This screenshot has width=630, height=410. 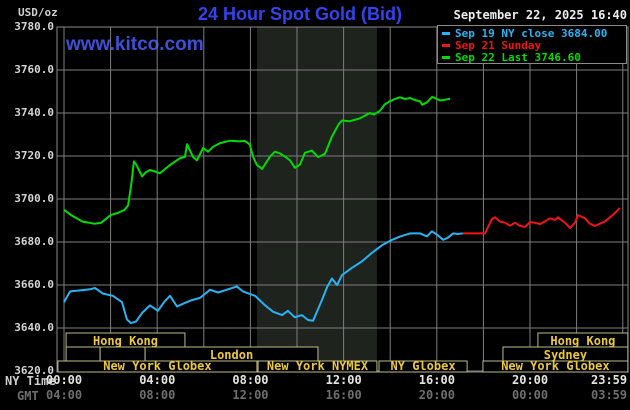 I want to click on x-axis-tick-label-gmt: 03:59, so click(x=609, y=395).